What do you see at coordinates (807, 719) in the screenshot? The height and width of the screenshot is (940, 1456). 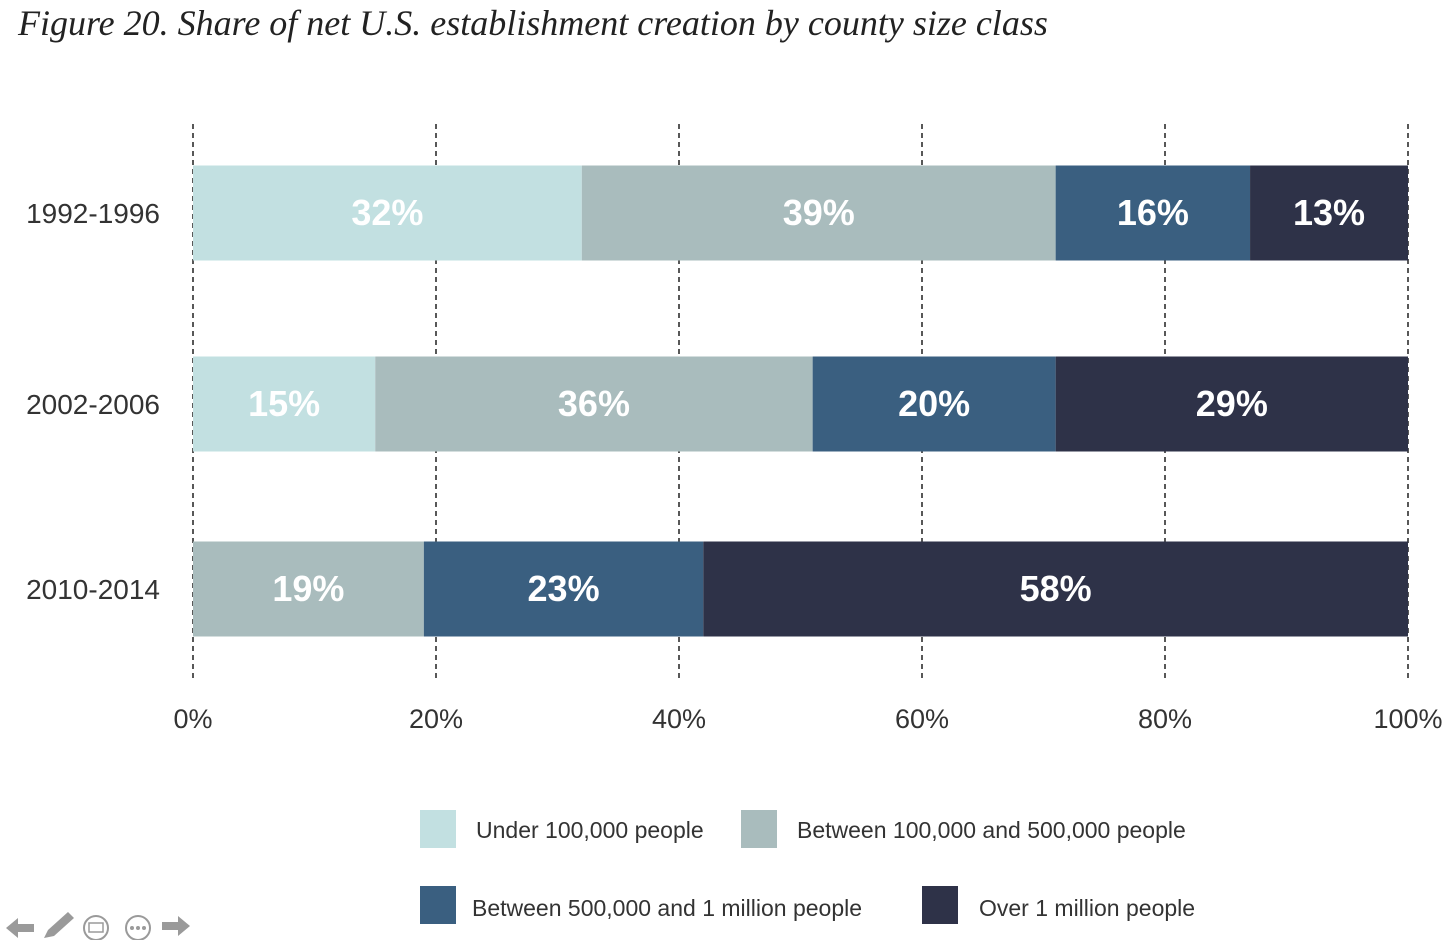 I see `x-tick-labels: 0% 20% 40% 60% 80% 100%` at bounding box center [807, 719].